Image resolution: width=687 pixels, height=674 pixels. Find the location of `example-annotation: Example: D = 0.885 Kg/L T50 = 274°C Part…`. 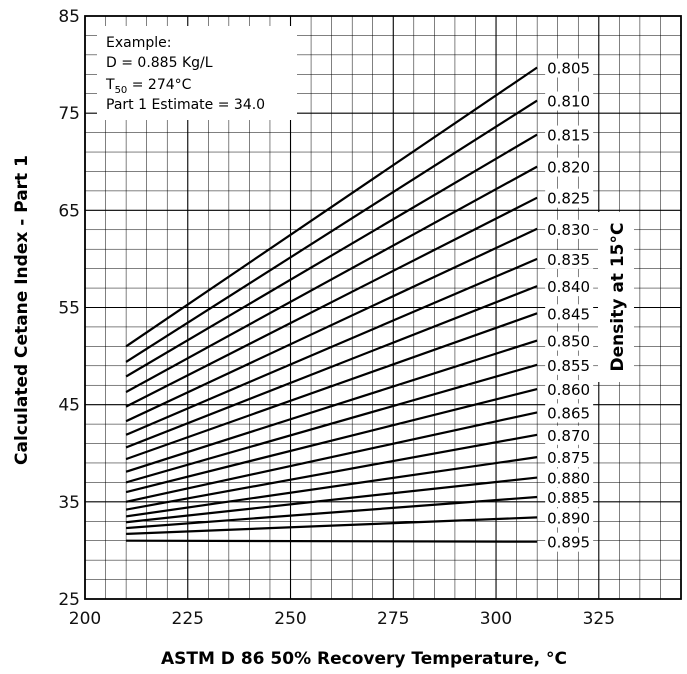

example-annotation: Example: D = 0.885 Kg/L T50 = 274°C Part… is located at coordinates (197, 73).